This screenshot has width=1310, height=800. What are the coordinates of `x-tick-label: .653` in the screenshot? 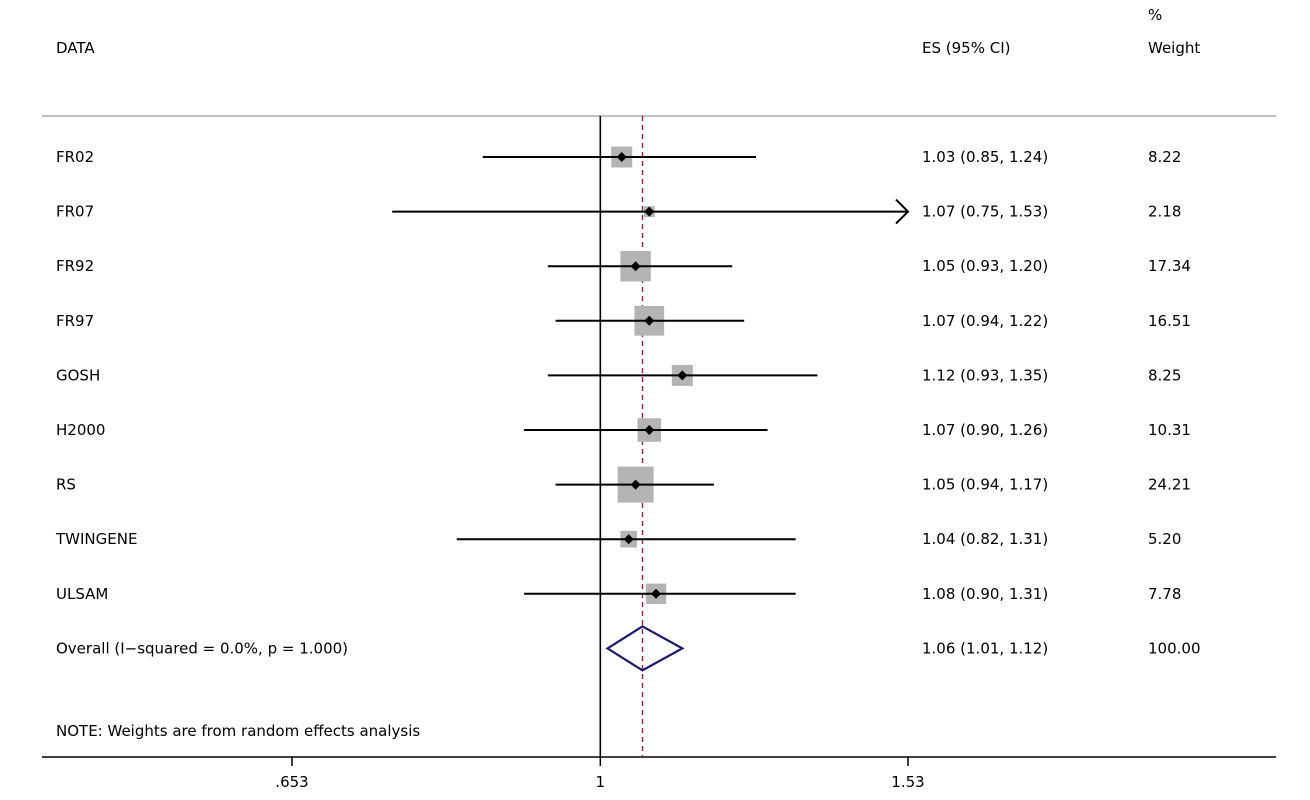 It's located at (291, 782).